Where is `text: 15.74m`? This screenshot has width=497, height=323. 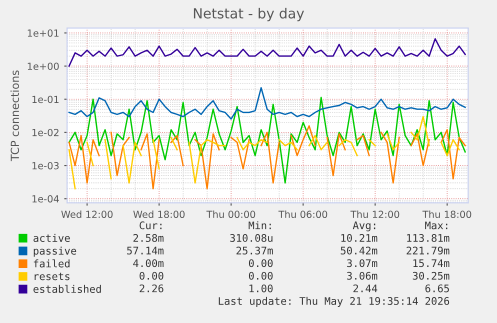 text: 15.74m is located at coordinates (431, 263).